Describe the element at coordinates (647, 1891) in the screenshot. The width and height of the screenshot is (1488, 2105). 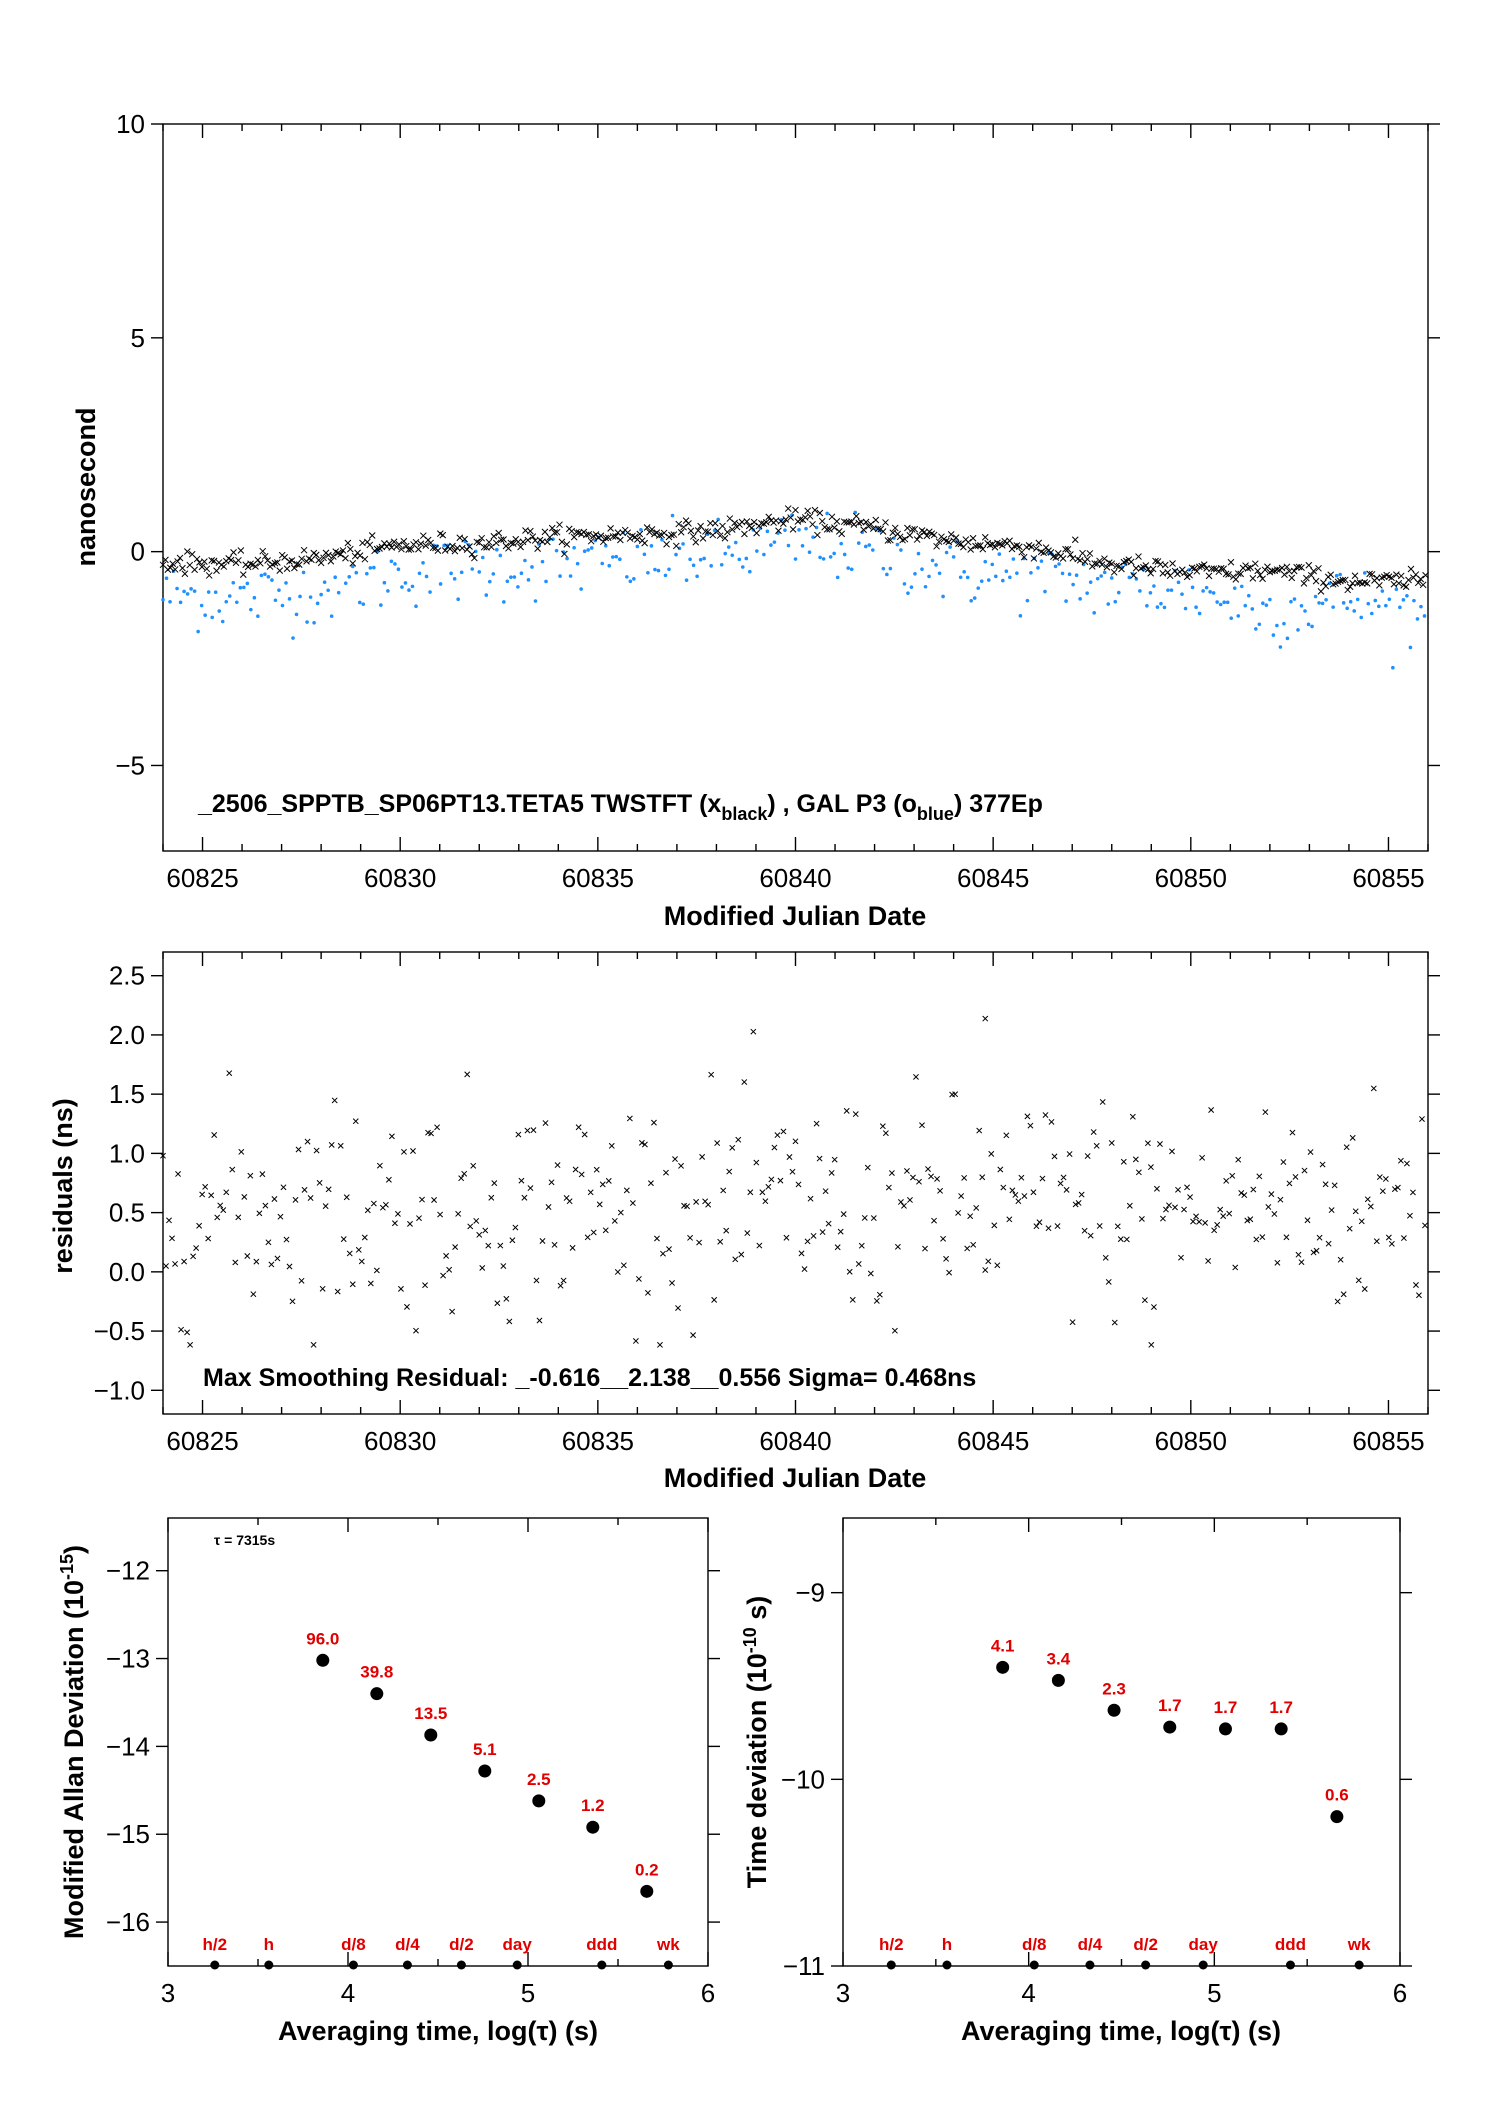
I see `deviation-point` at that location.